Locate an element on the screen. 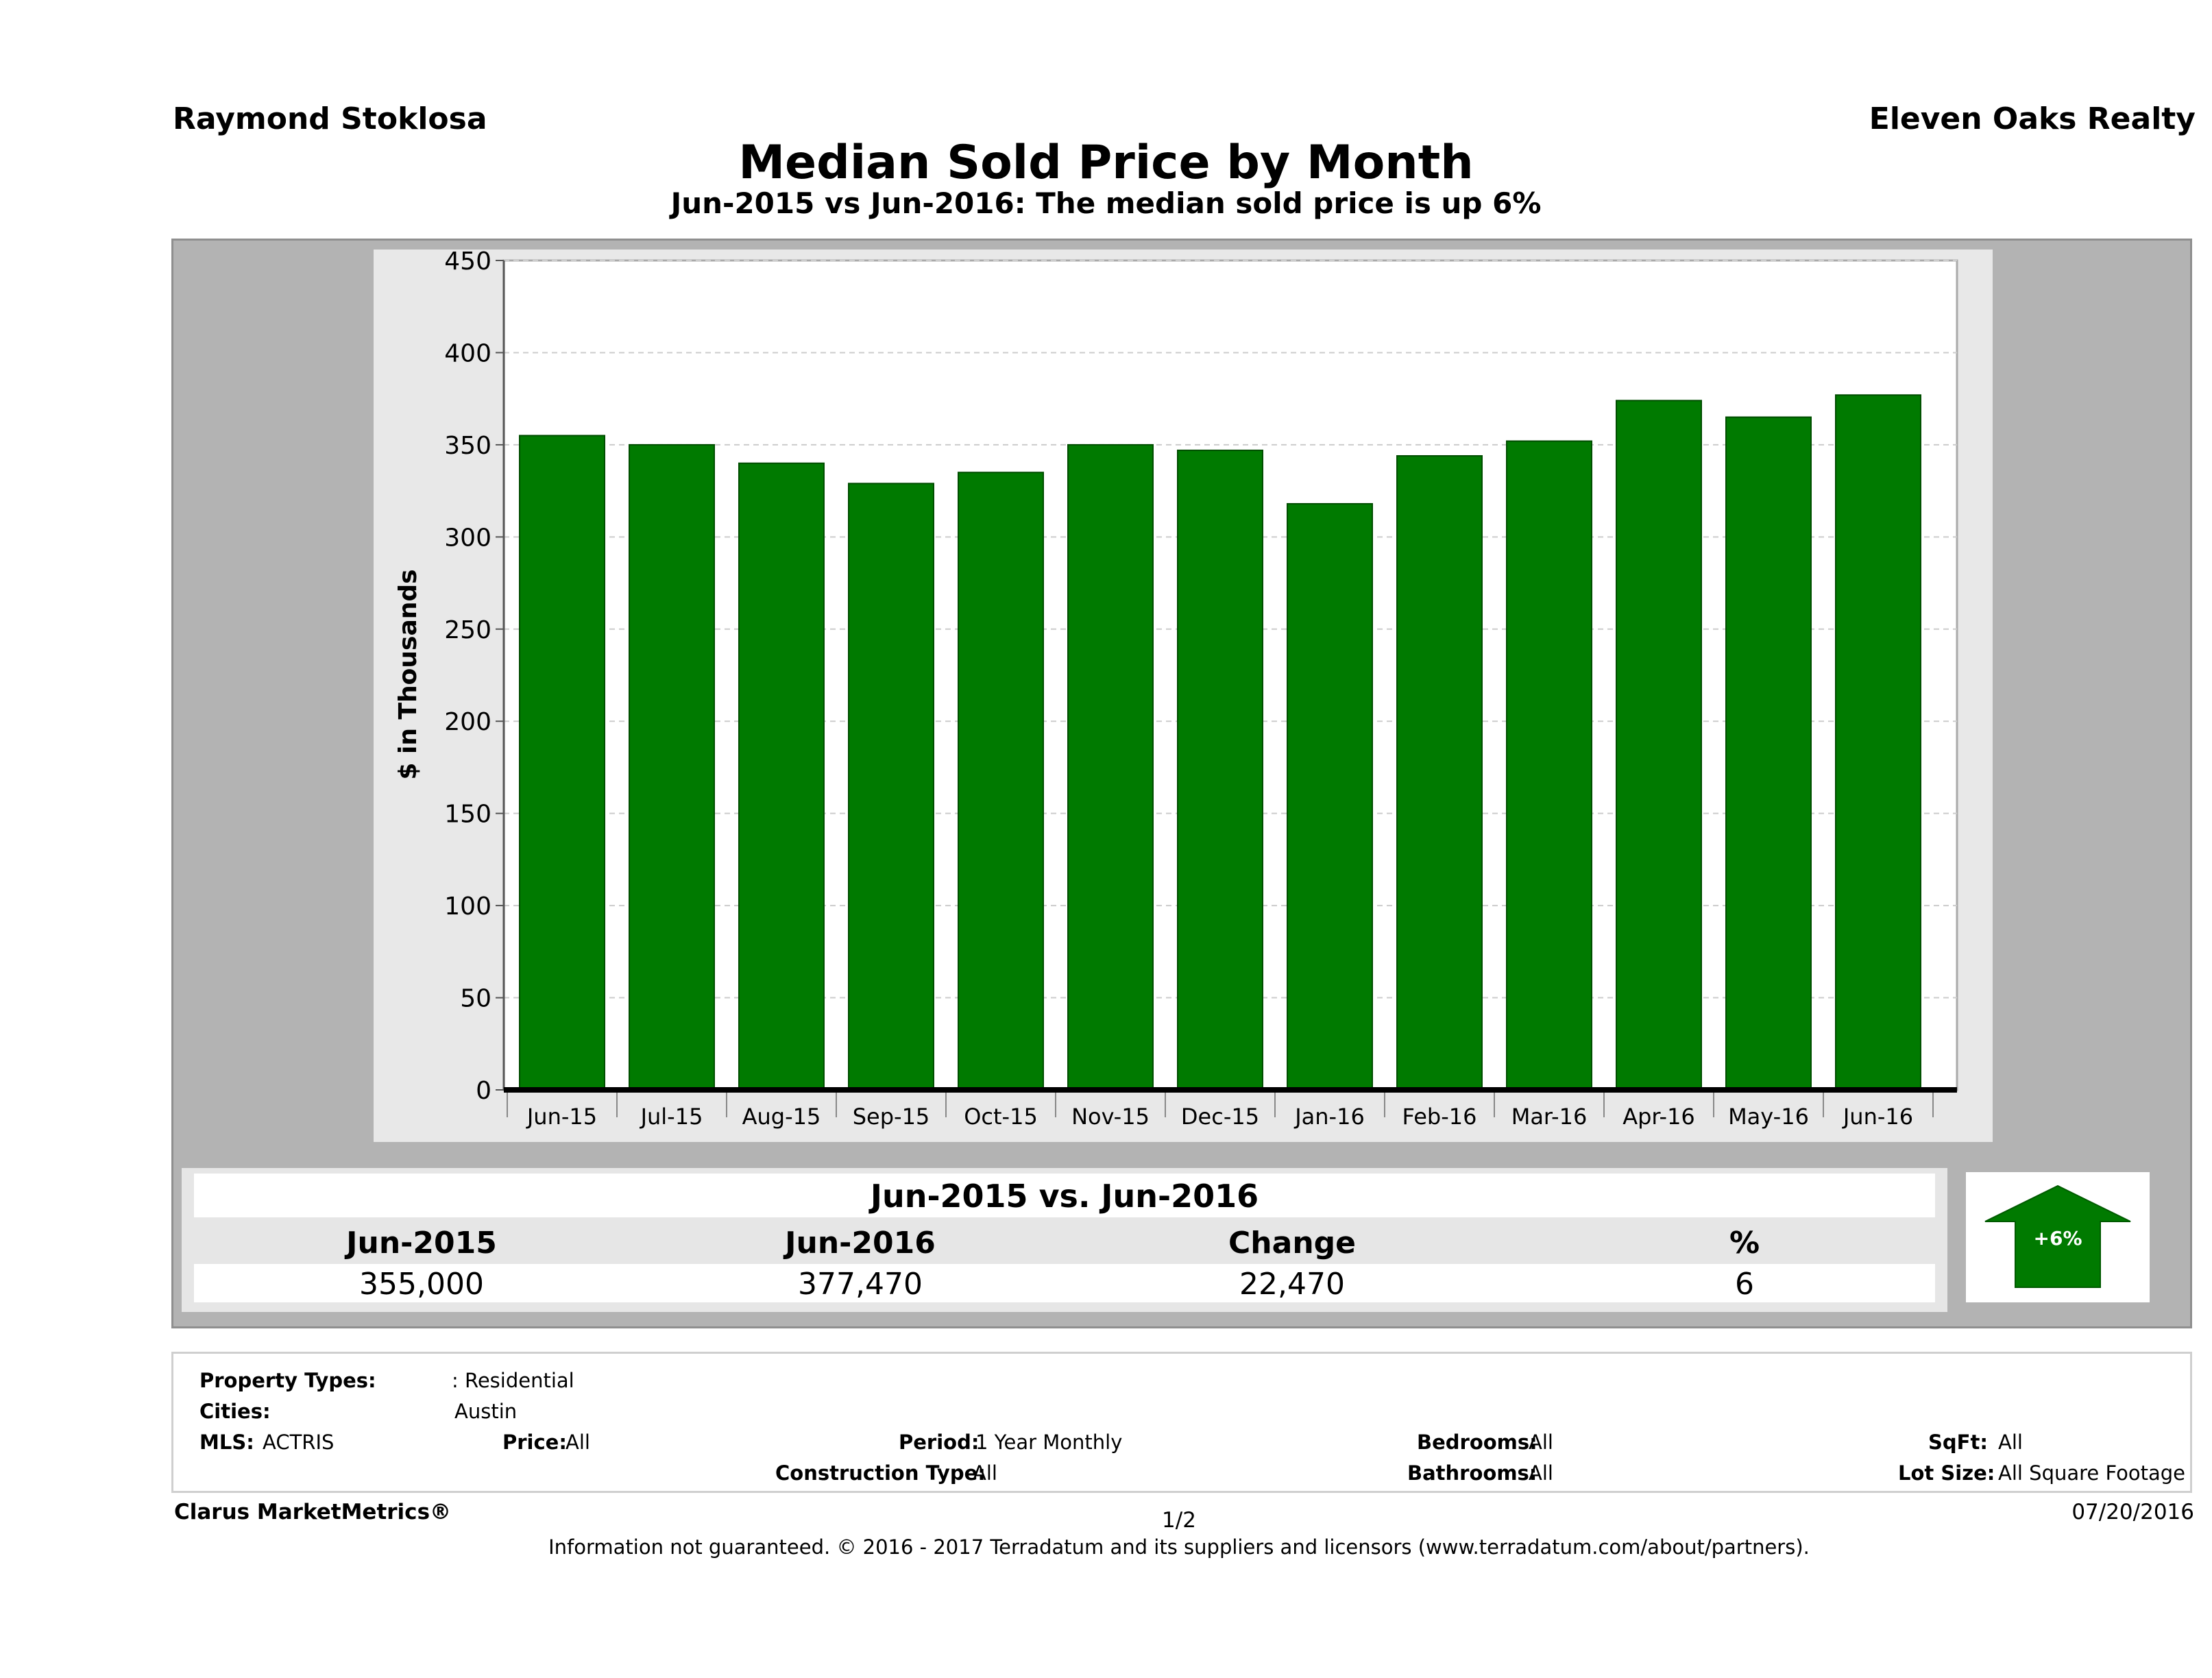  change-badge: +6% is located at coordinates (2058, 1238).